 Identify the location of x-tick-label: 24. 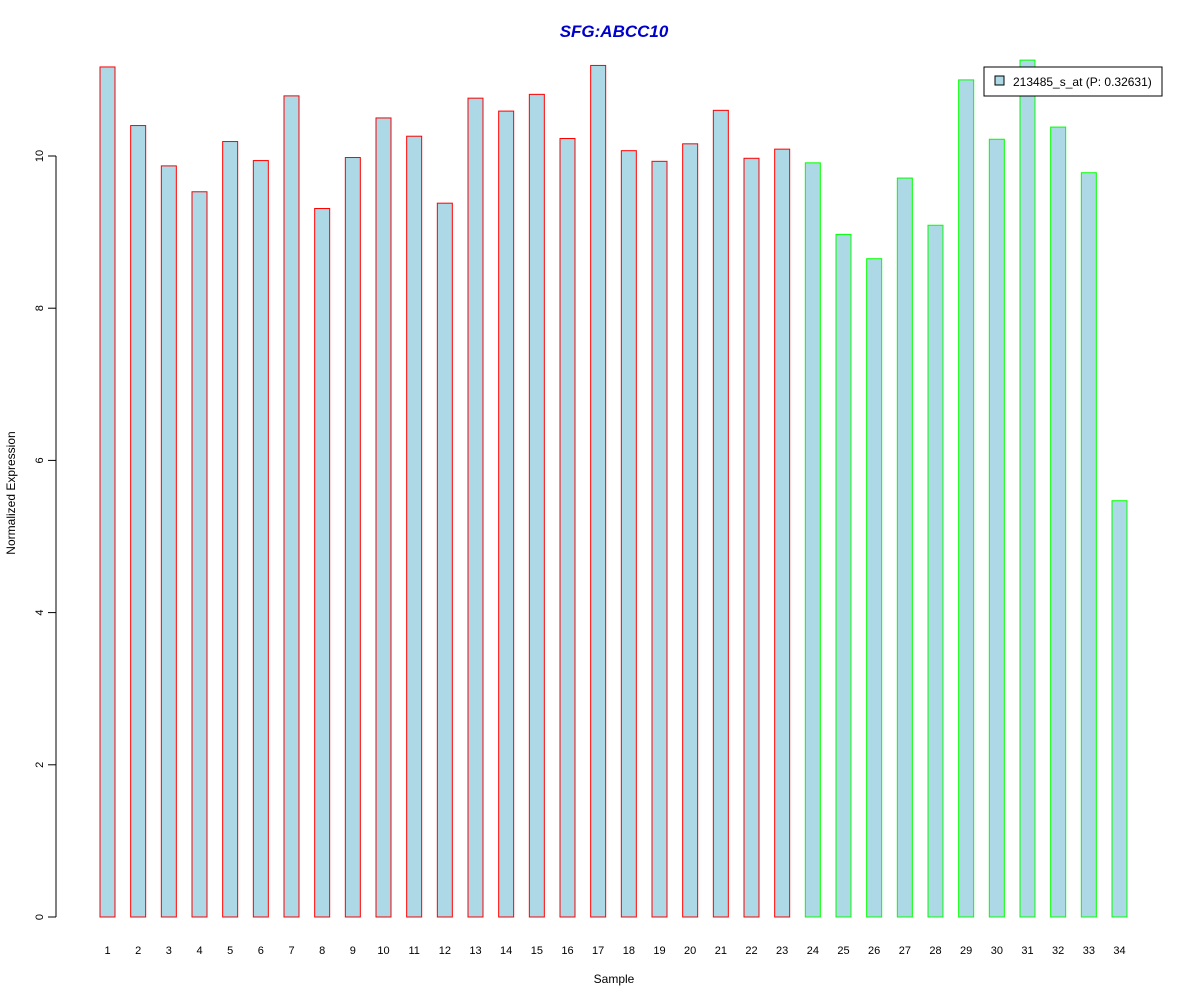
(813, 951).